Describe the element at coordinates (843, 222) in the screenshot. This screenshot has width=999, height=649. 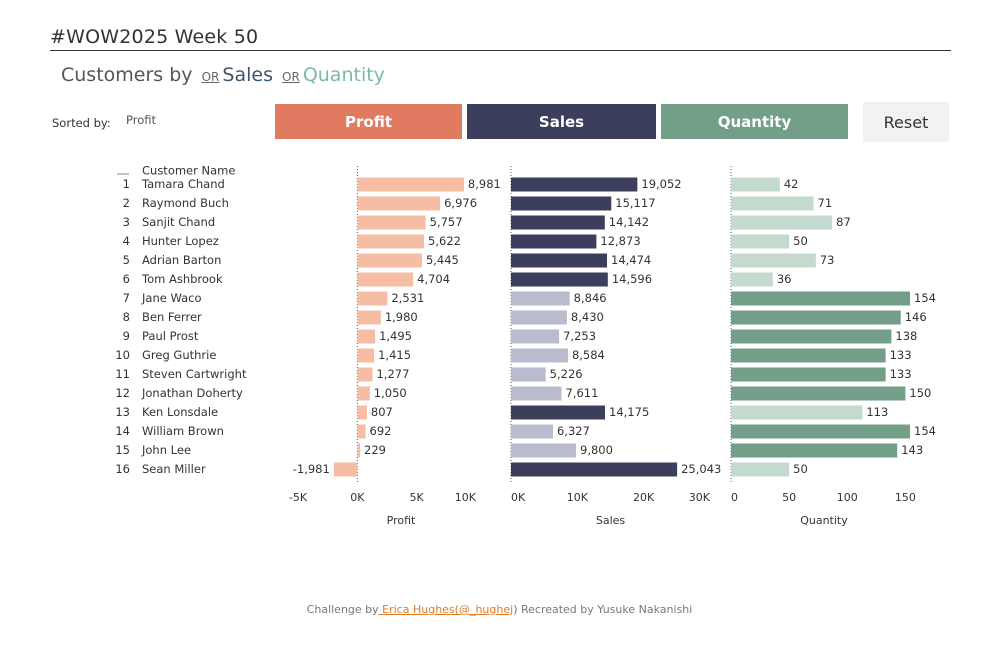
I see `quantity-value-label: 87` at that location.